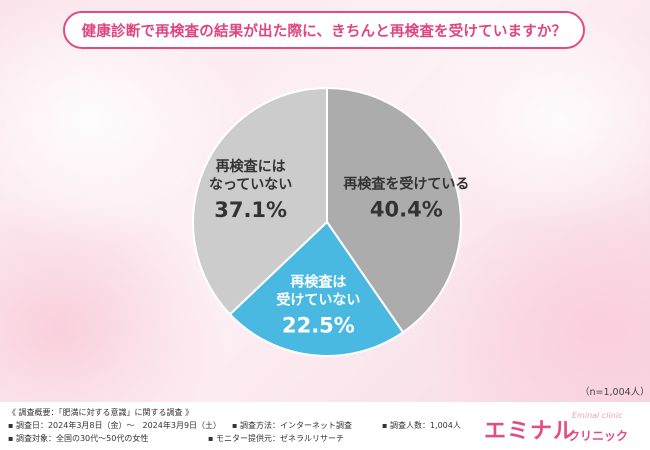  Describe the element at coordinates (530, 431) in the screenshot. I see `logo-main-text: エミナル` at that location.